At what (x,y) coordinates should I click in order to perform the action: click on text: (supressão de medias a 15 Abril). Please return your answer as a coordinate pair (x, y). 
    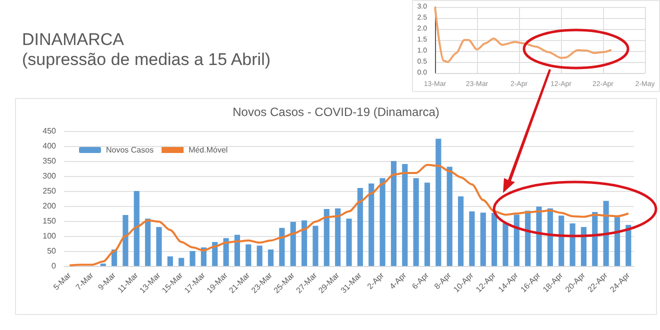
    Looking at the image, I should click on (147, 60).